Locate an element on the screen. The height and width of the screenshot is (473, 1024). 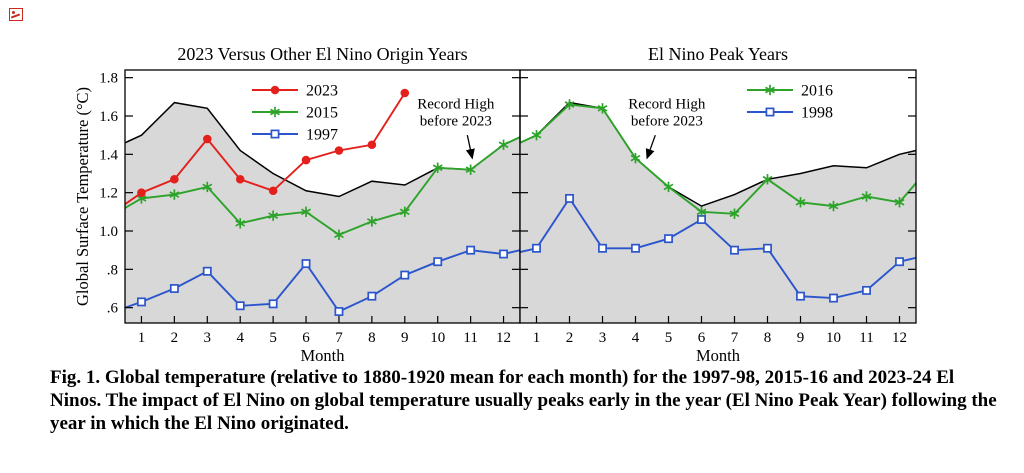
legend-label: 2015 is located at coordinates (322, 113).